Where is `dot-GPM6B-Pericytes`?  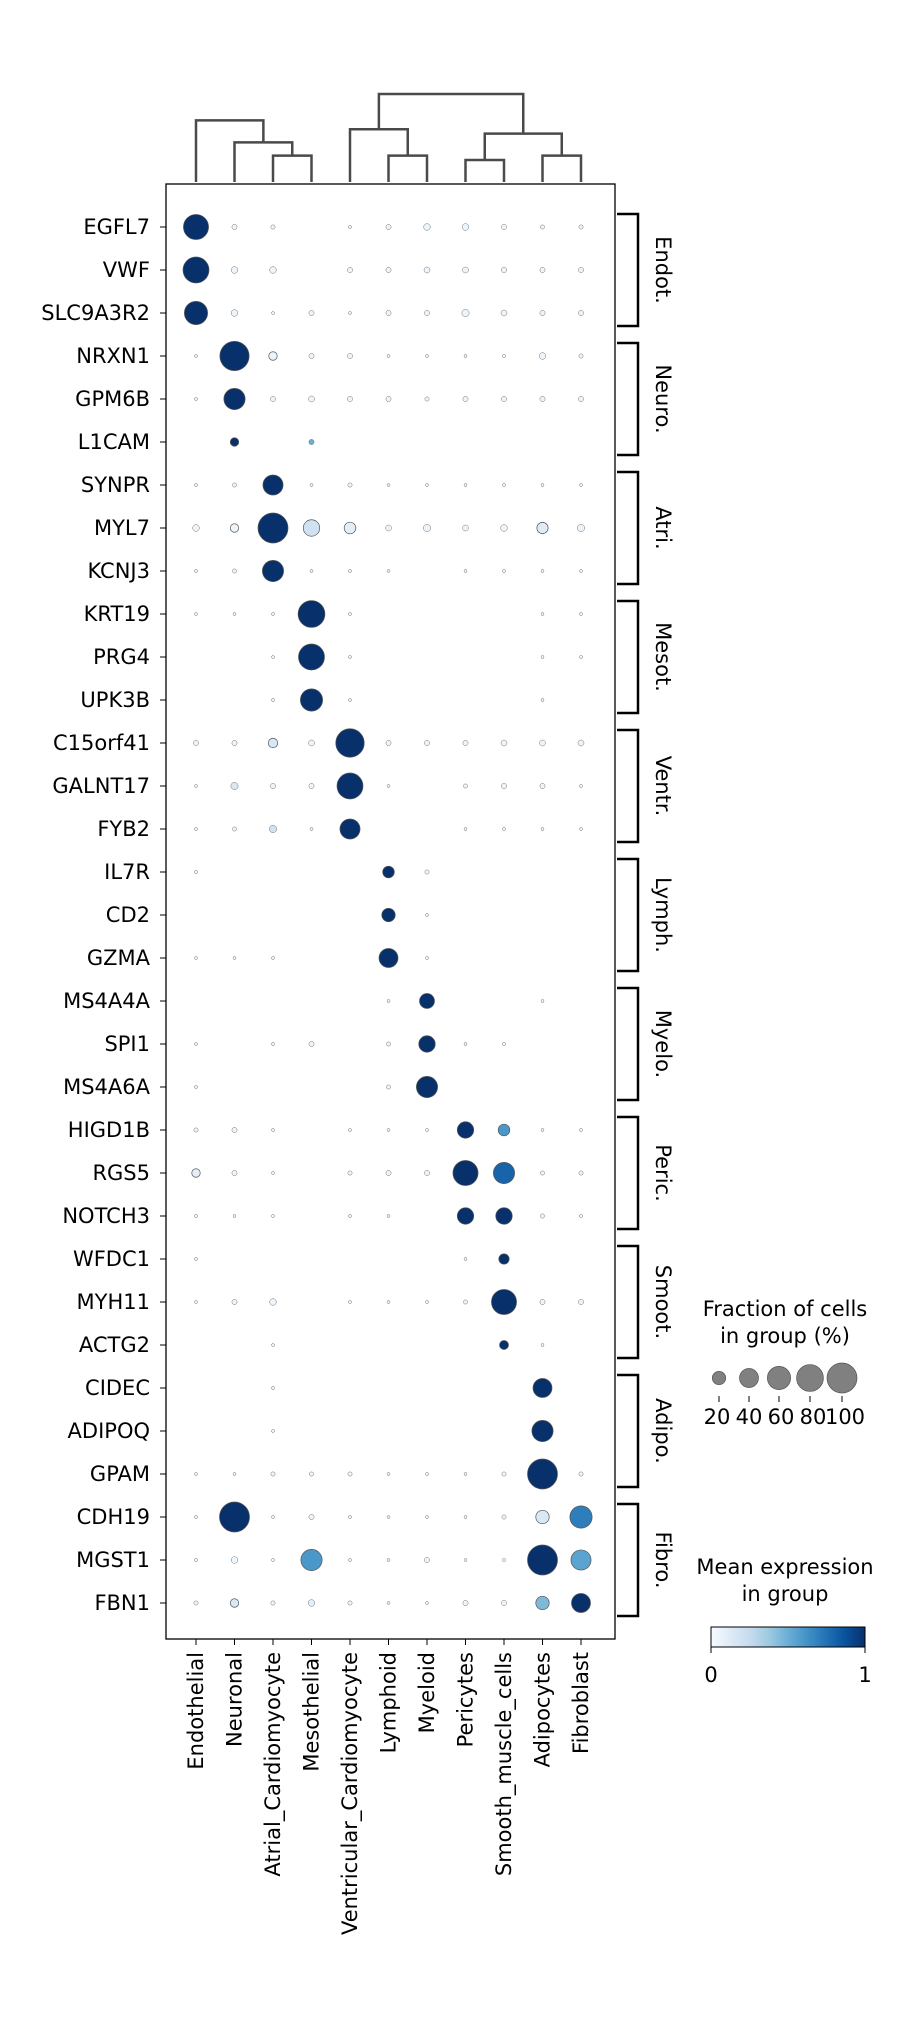
dot-GPM6B-Pericytes is located at coordinates (465, 399).